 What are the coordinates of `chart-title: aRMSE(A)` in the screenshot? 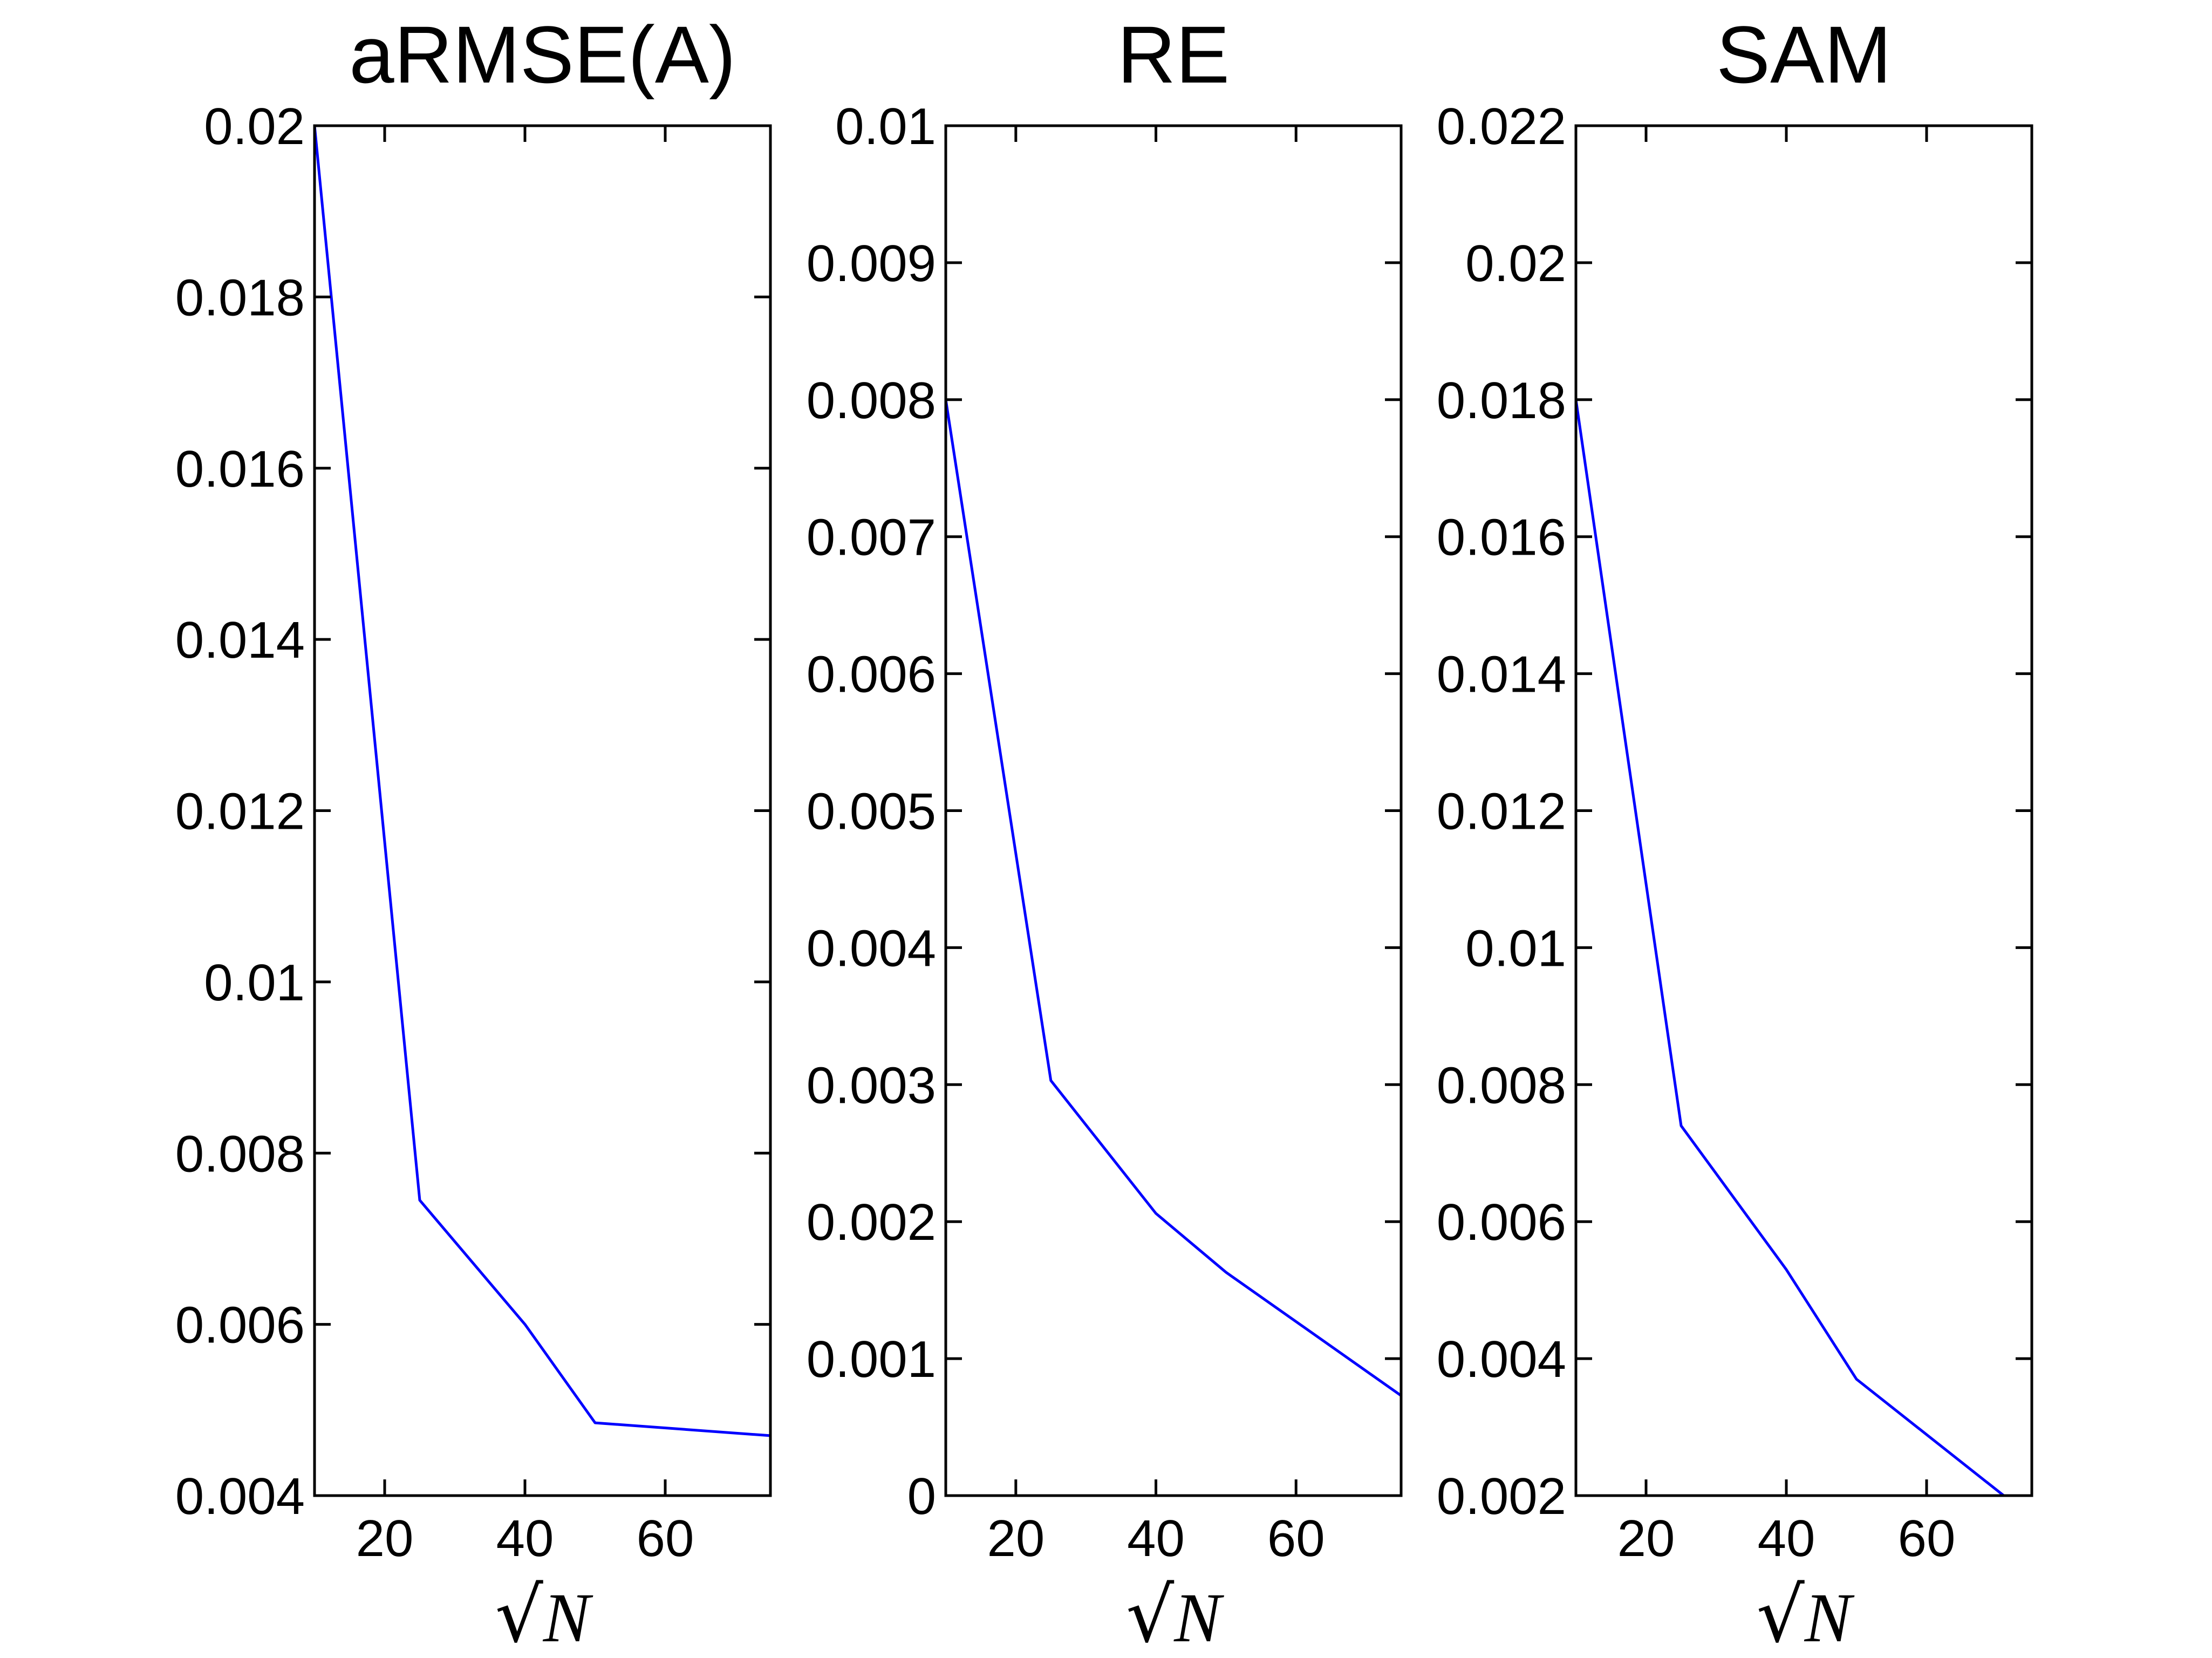 It's located at (543, 54).